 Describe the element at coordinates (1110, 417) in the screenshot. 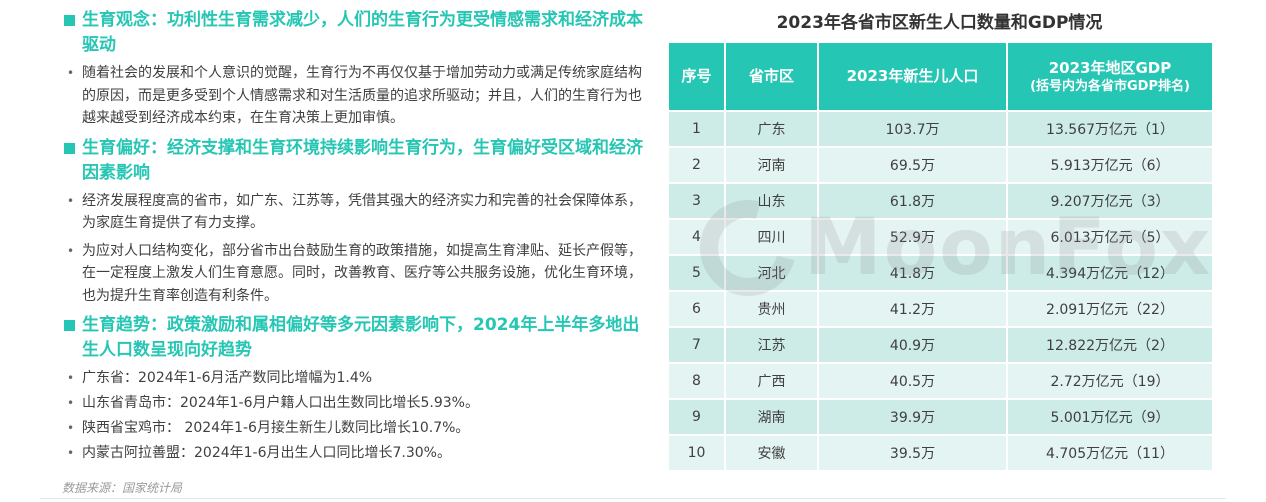

I see `table-cell: 5.001万亿元（9）` at that location.